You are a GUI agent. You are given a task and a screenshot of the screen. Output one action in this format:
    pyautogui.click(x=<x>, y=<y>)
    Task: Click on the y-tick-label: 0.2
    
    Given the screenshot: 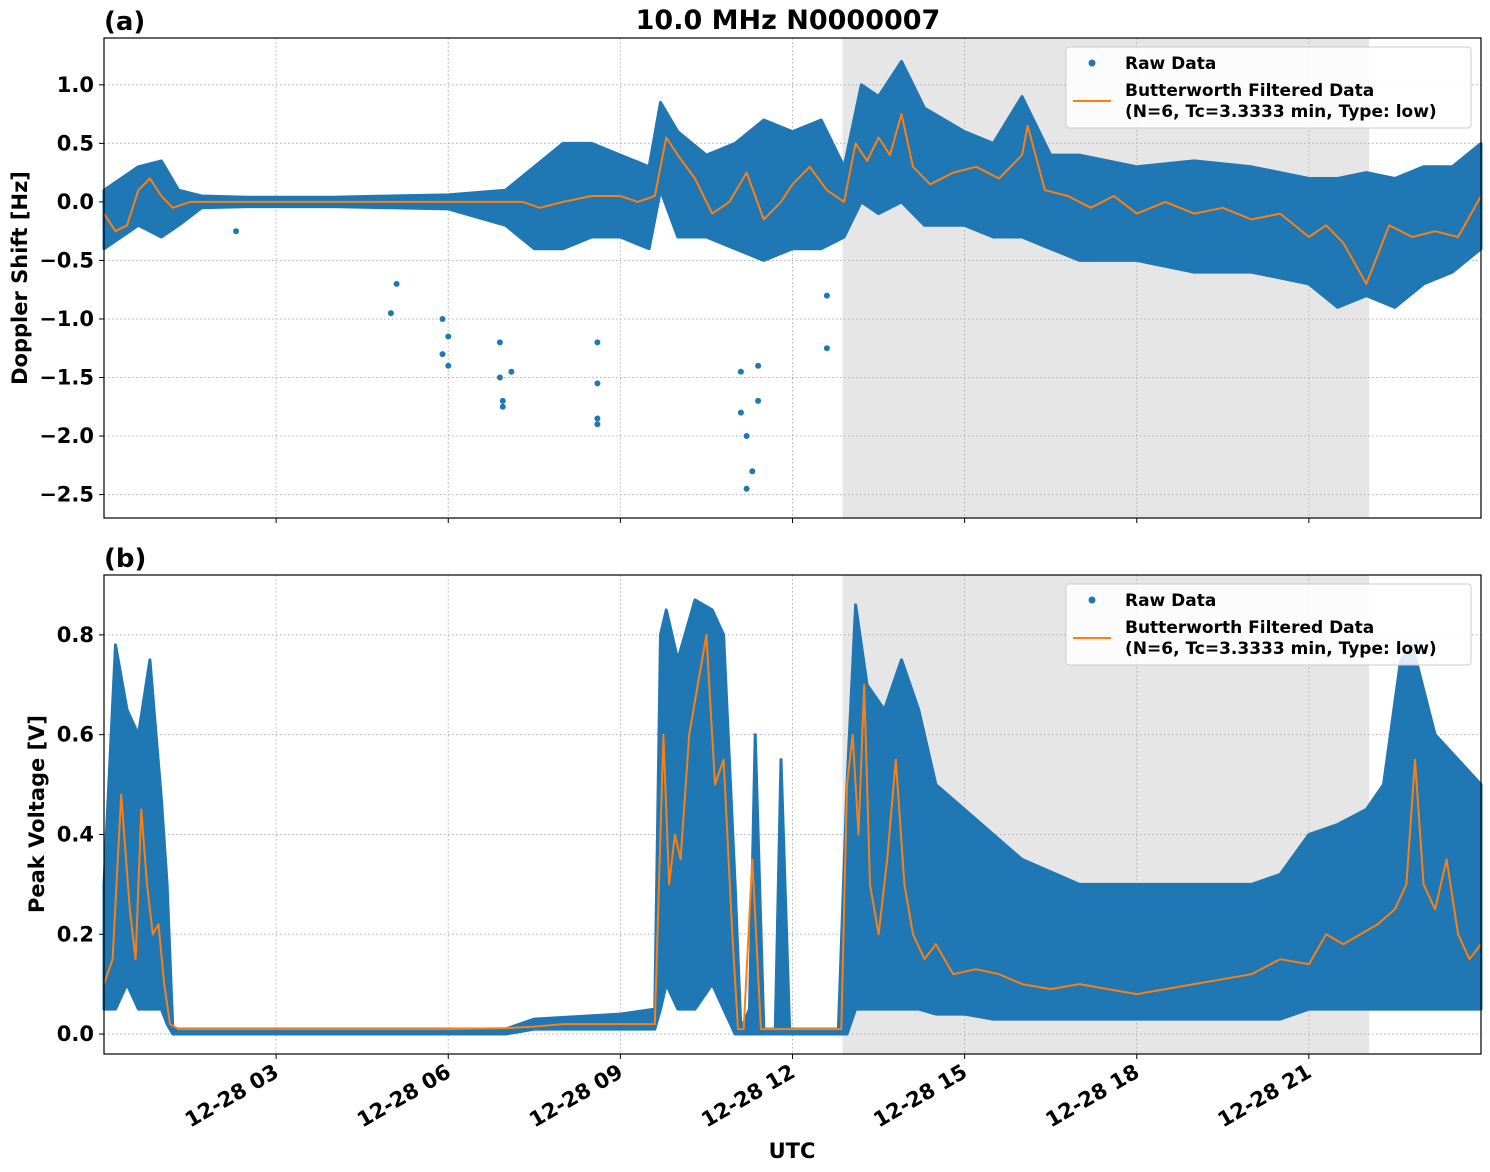 What is the action you would take?
    pyautogui.click(x=75, y=934)
    